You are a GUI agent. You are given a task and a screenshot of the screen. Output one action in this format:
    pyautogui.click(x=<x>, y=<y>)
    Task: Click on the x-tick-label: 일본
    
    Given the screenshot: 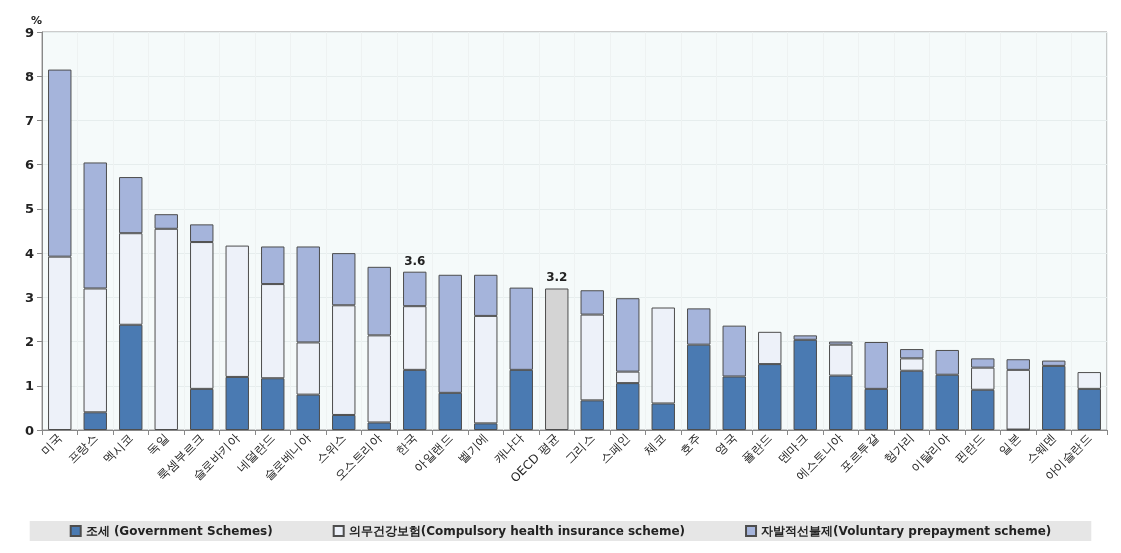 What is the action you would take?
    pyautogui.click(x=1010, y=444)
    